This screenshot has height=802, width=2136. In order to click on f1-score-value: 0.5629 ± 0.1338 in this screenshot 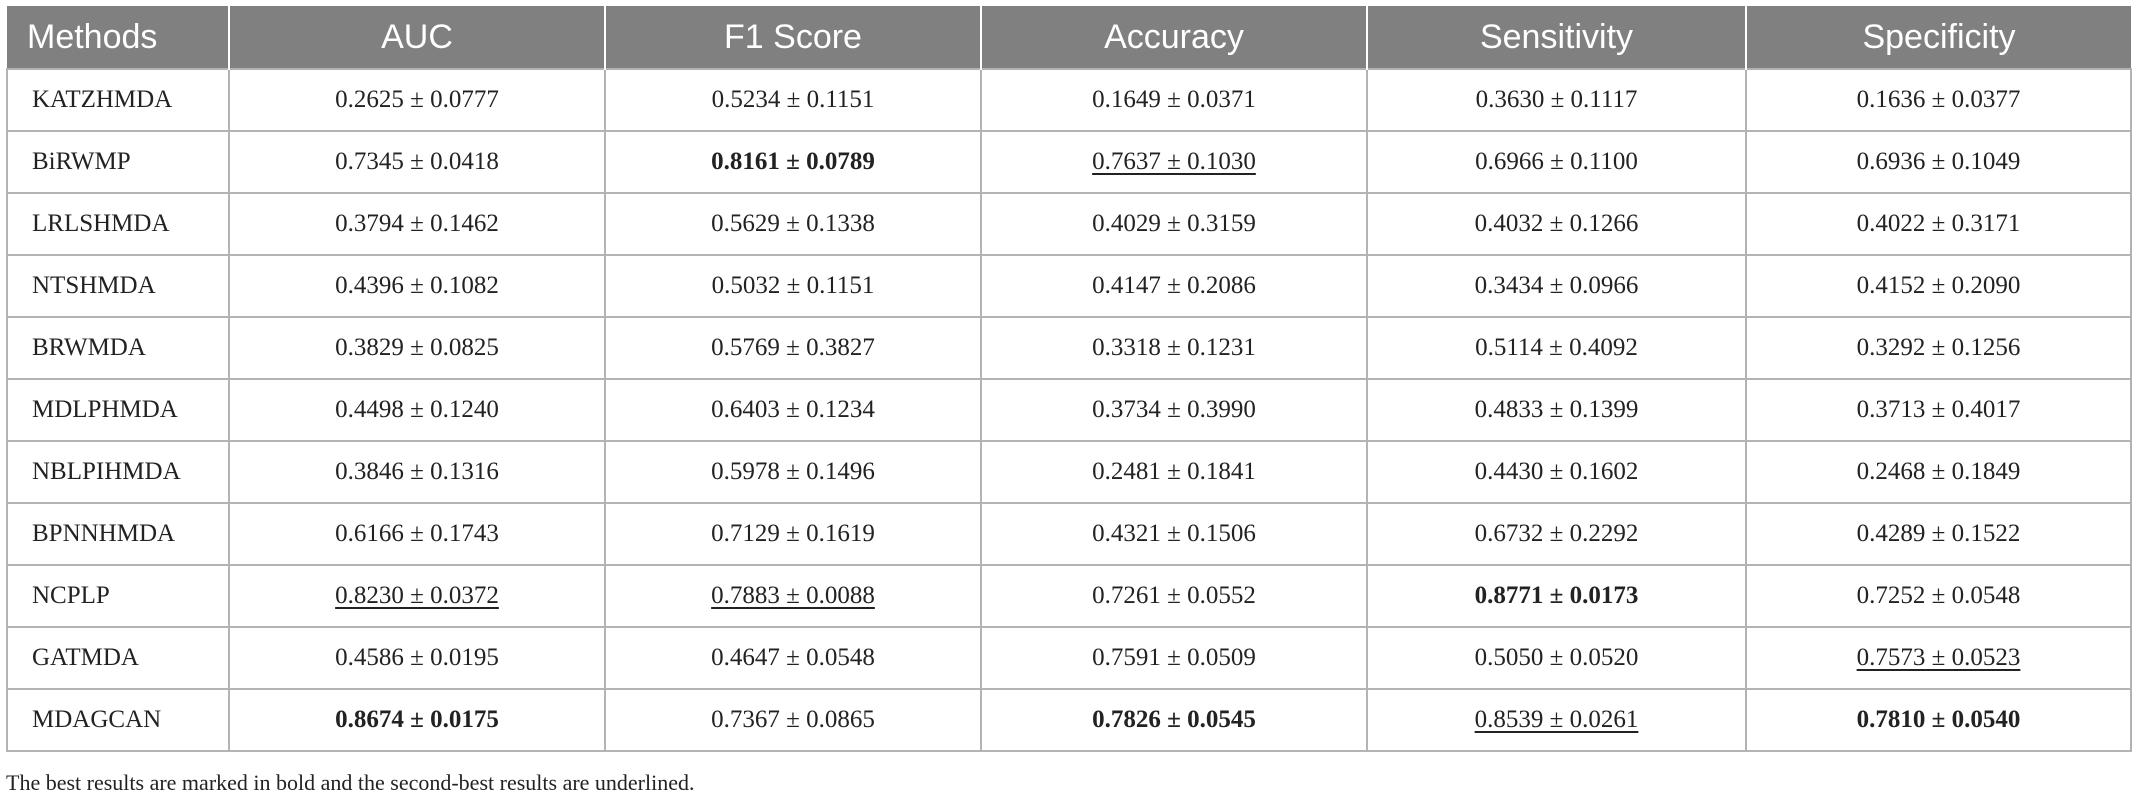, I will do `click(793, 223)`.